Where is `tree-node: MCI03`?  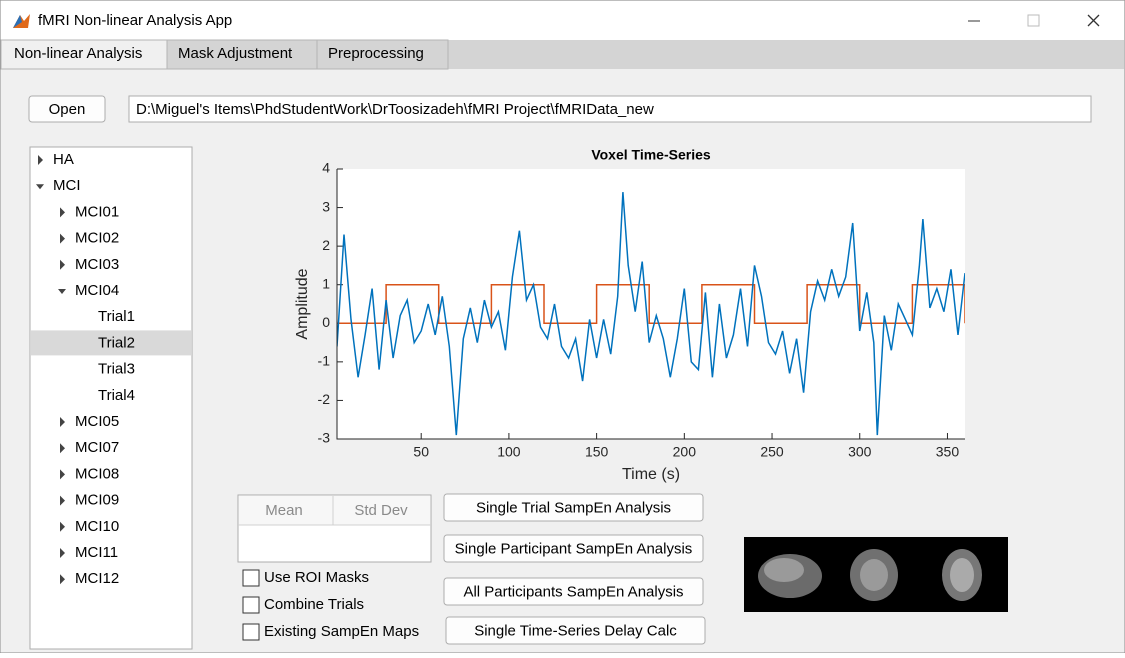 tree-node: MCI03 is located at coordinates (97, 264).